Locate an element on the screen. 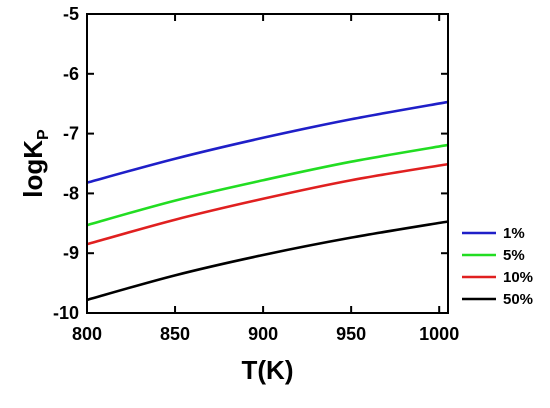 The image size is (550, 408). legend-item: 5% is located at coordinates (493, 255).